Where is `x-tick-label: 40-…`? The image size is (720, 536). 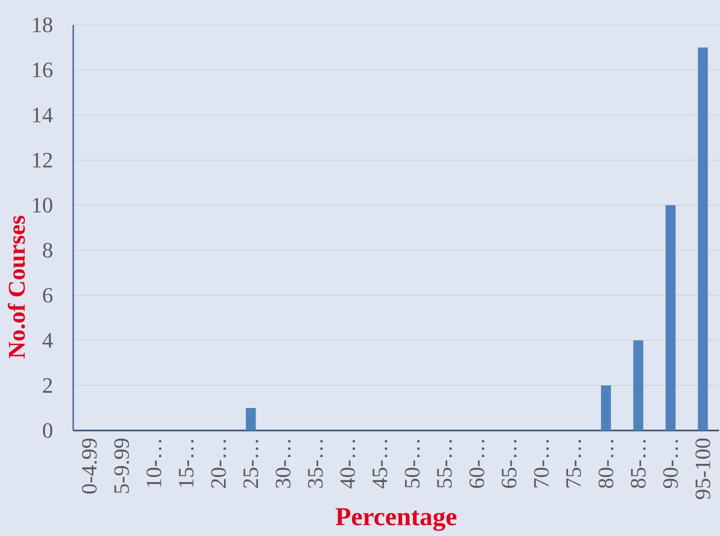 x-tick-label: 40-… is located at coordinates (348, 464).